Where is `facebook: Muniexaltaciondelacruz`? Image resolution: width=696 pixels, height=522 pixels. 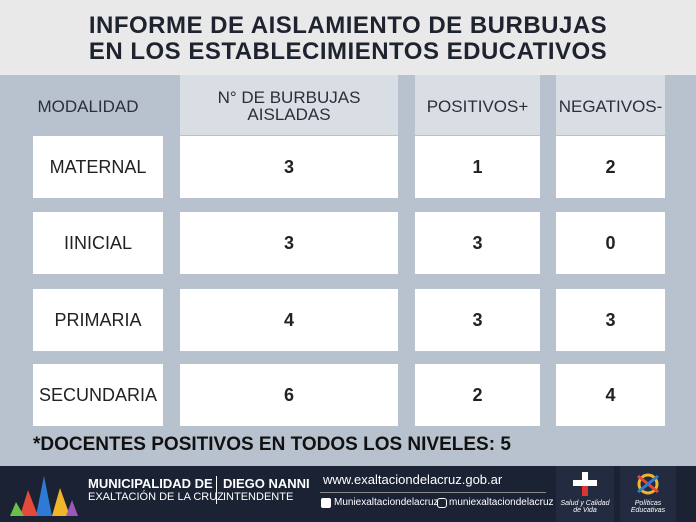 facebook: Muniexaltaciondelacruz is located at coordinates (386, 502).